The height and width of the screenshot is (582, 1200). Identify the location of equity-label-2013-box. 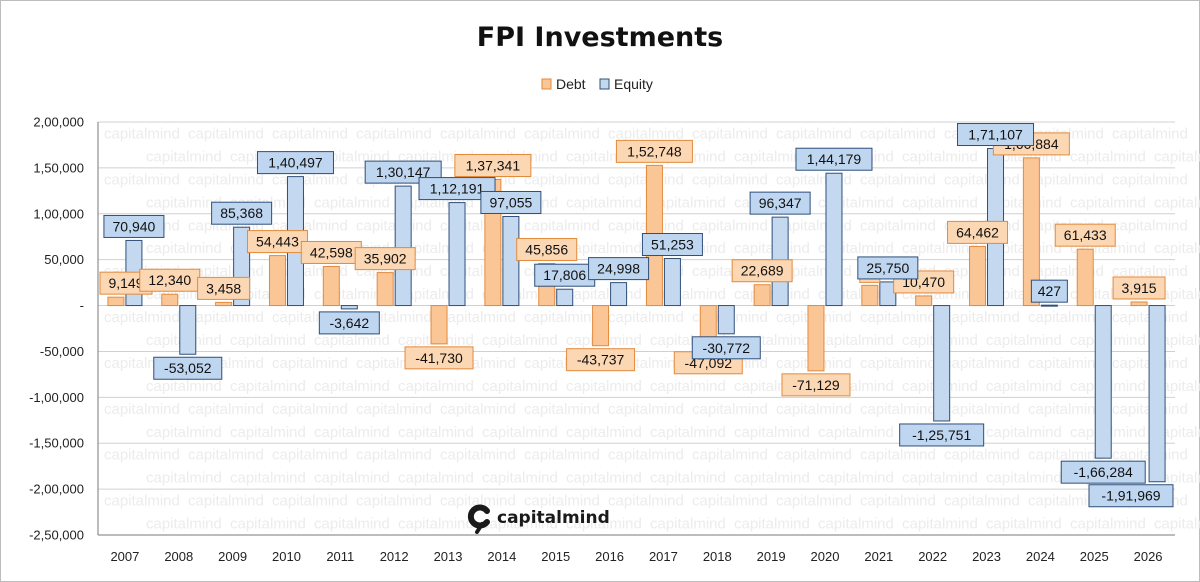
(457, 189).